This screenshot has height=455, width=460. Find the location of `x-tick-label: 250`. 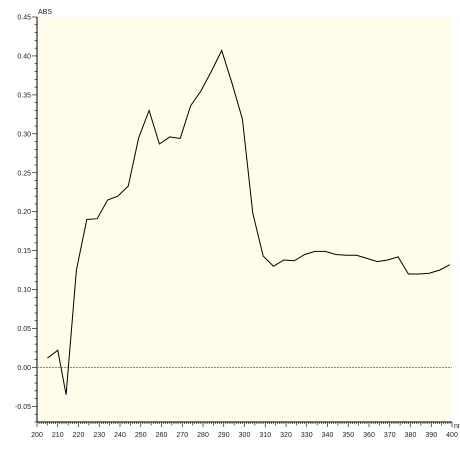

x-tick-label: 250 is located at coordinates (141, 435).